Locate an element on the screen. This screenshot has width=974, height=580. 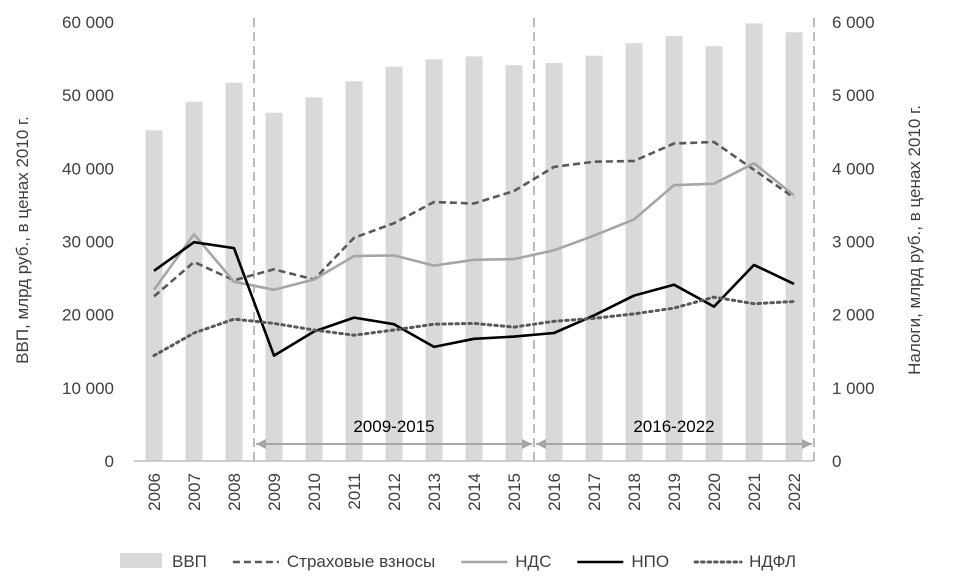
y-left-axis-title: ВВП, млрд руб., в ценах 2010 г. is located at coordinates (22, 240).